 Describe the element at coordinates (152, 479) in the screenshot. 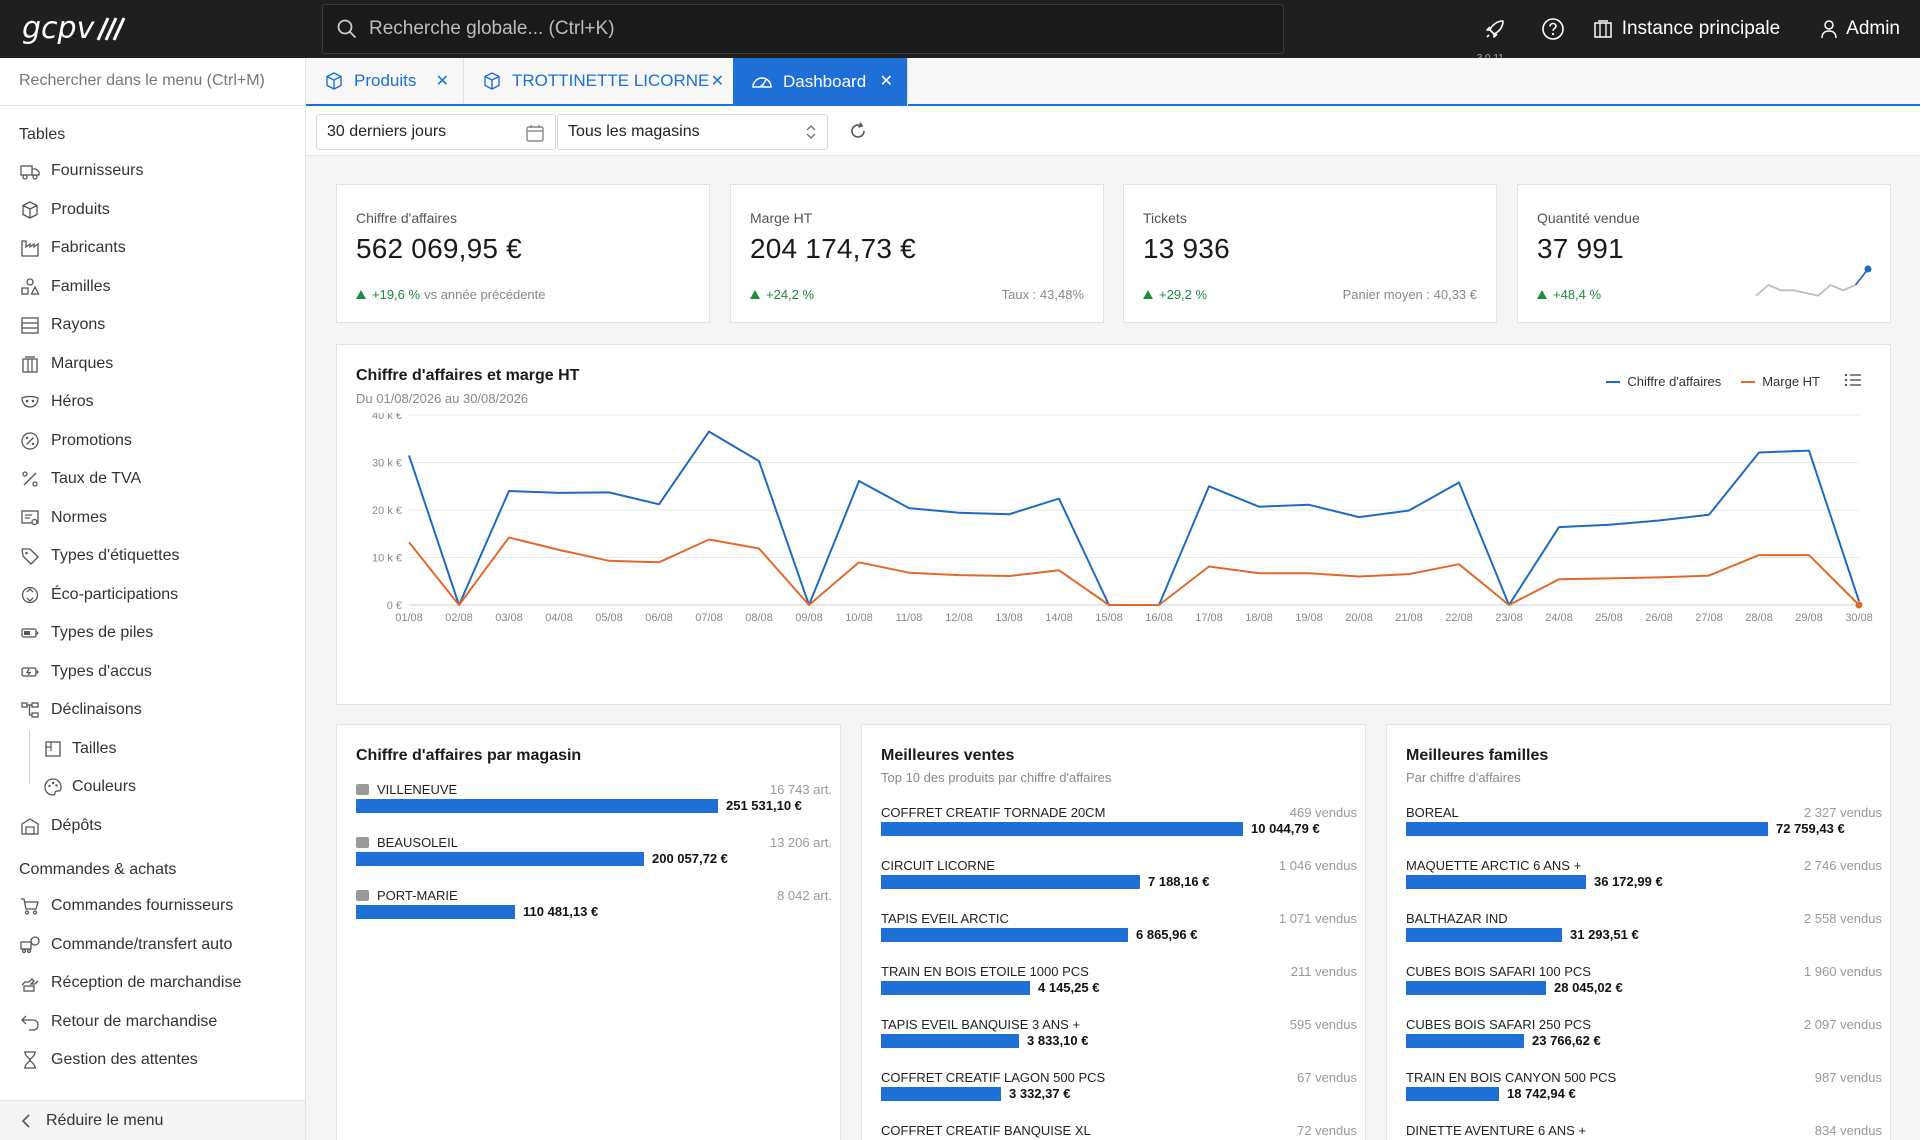

I see `sidebar-item-taux-de-tva: Taux de TVA` at that location.